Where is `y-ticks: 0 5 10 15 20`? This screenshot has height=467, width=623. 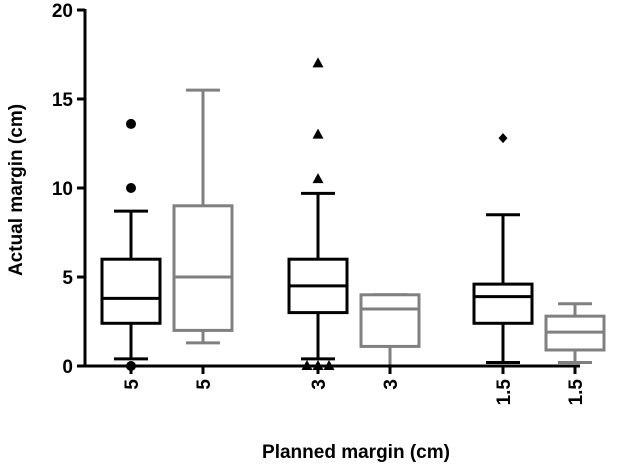
y-ticks: 0 5 10 15 20 is located at coordinates (68, 189).